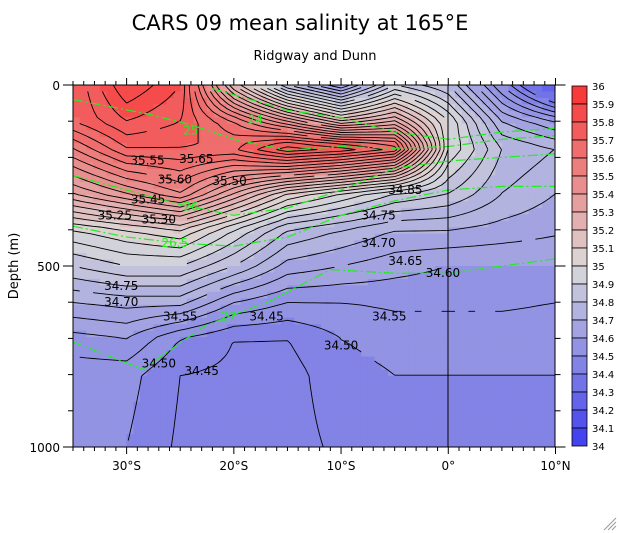  I want to click on salinity-contour-35.60, so click(237, 128).